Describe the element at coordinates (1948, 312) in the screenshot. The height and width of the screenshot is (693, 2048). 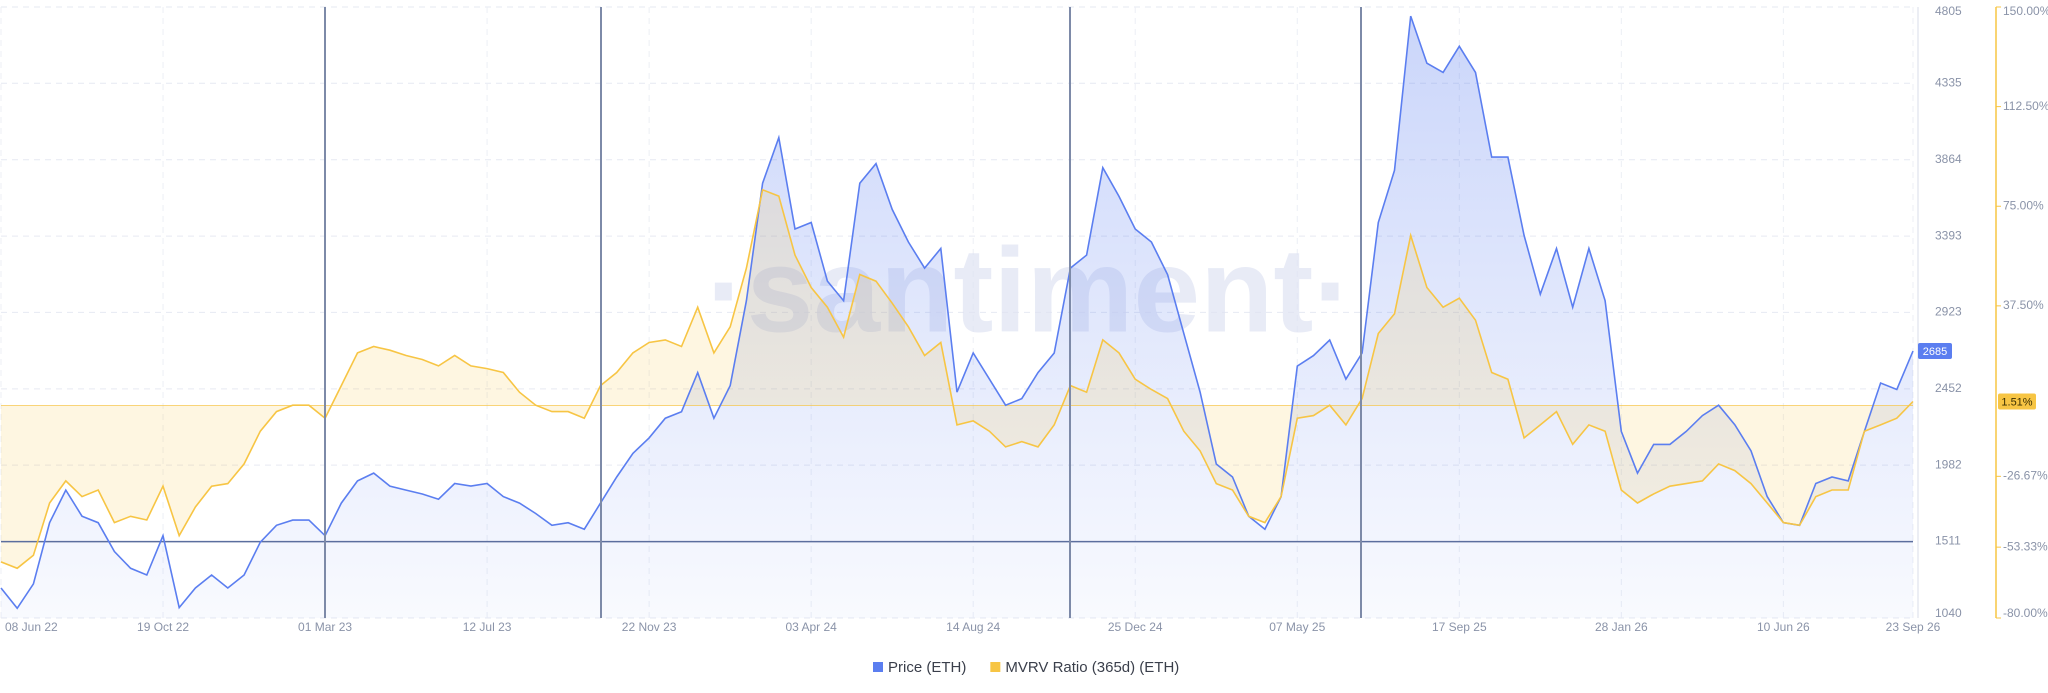
I see `y-tick-label: 2923` at that location.